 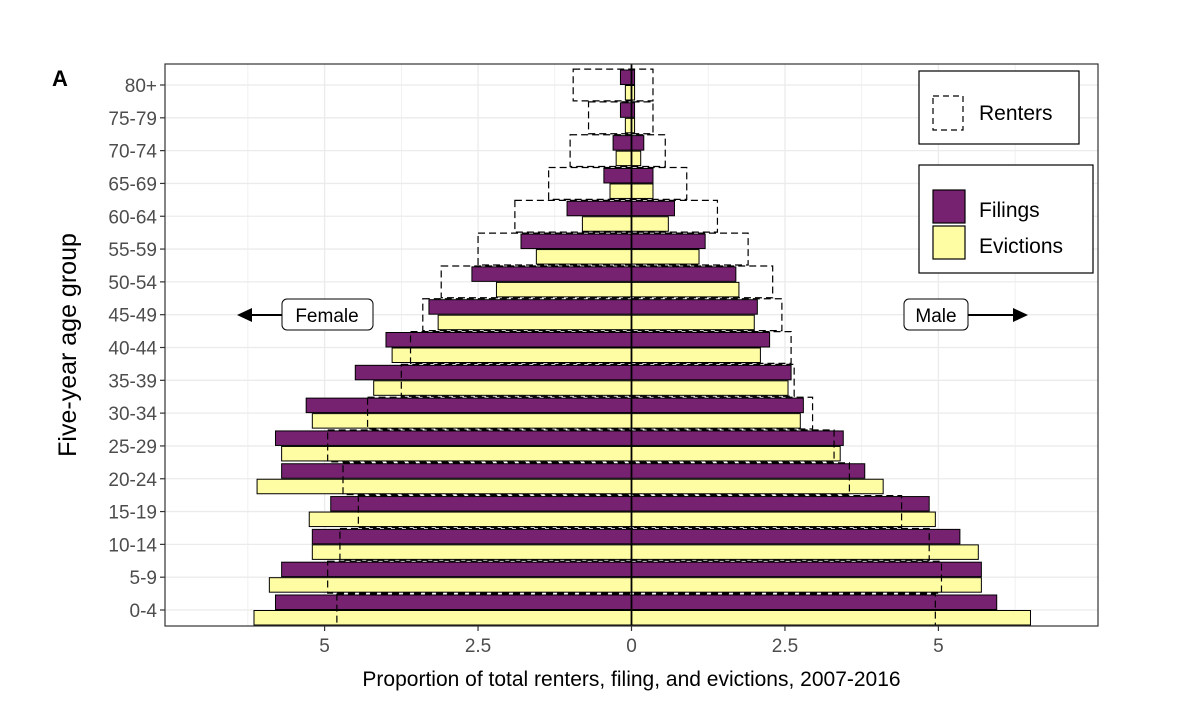 I want to click on panel-tag: A, so click(x=60, y=78).